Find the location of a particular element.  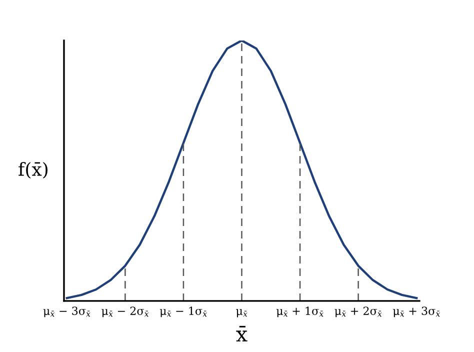

x-tick-label: μ$_{x̄}$ is located at coordinates (242, 313).